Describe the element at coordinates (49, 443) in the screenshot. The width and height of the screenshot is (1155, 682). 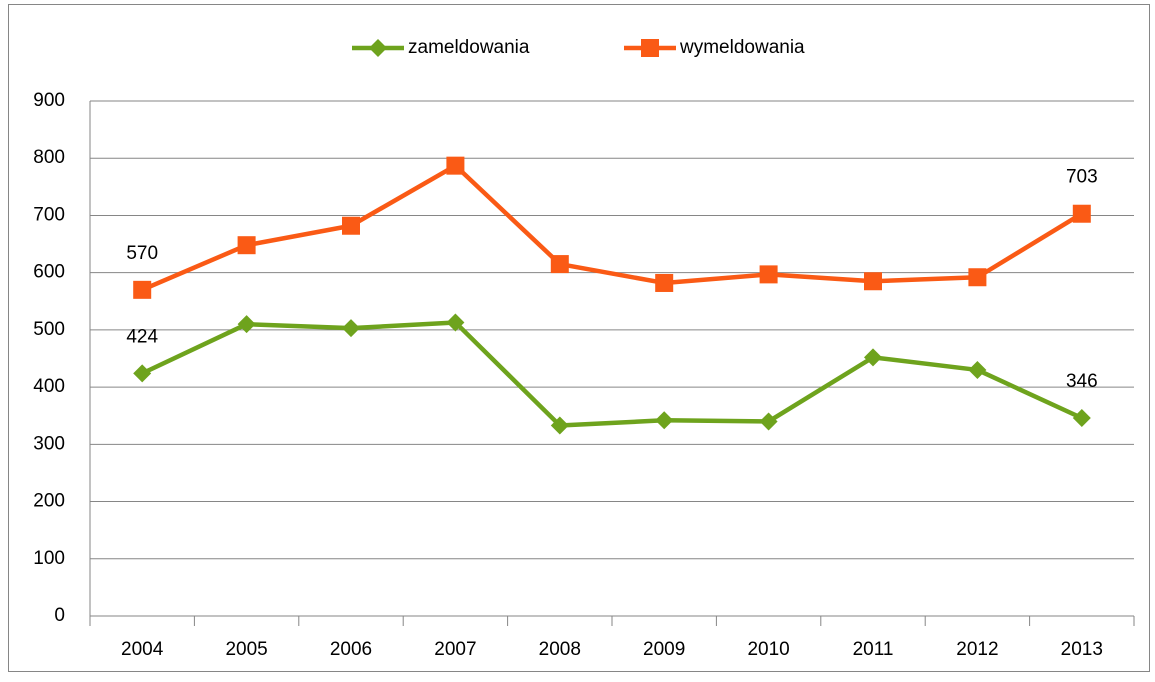
I see `y-tick-label: 300` at that location.